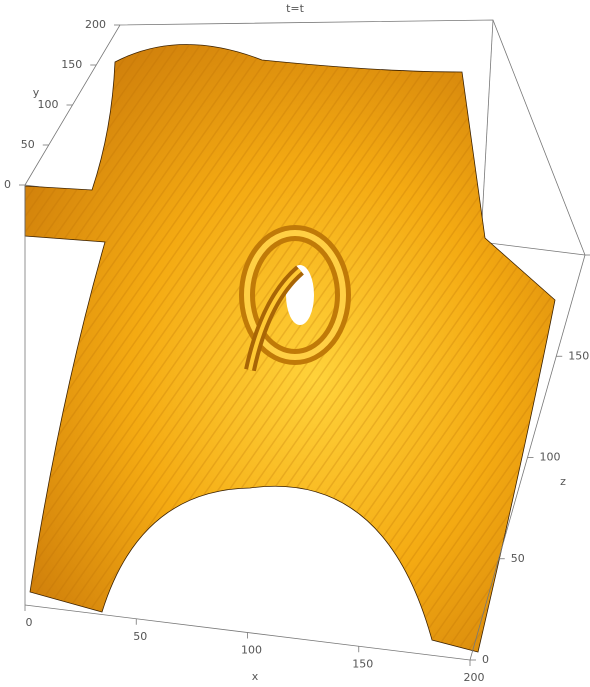 This screenshot has height=687, width=590. I want to click on y-tick-label: 50, so click(28, 144).